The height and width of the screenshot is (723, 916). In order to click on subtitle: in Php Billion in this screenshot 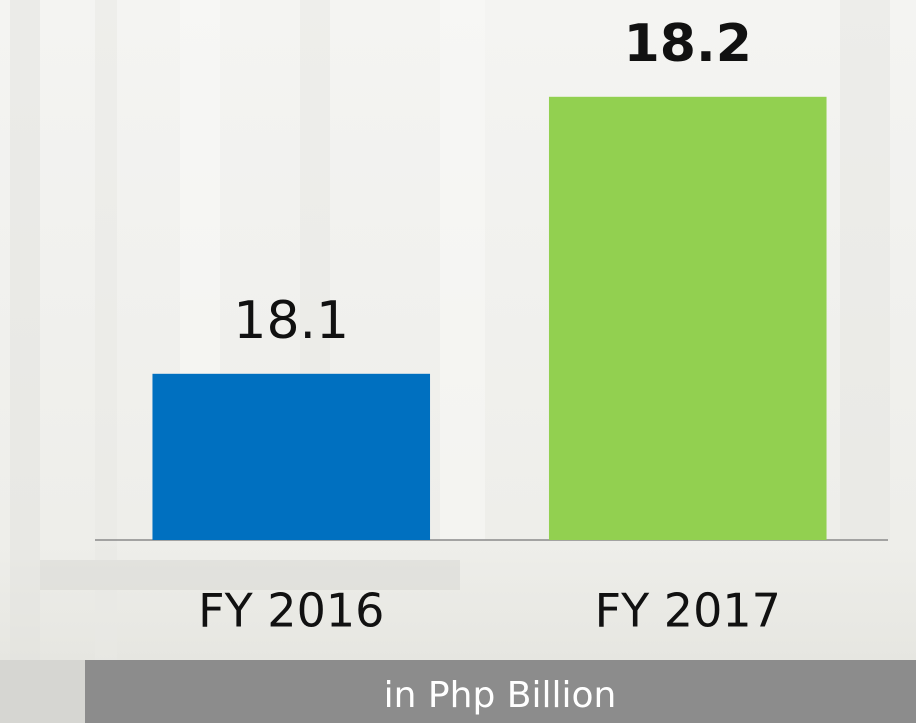, I will do `click(500, 695)`.